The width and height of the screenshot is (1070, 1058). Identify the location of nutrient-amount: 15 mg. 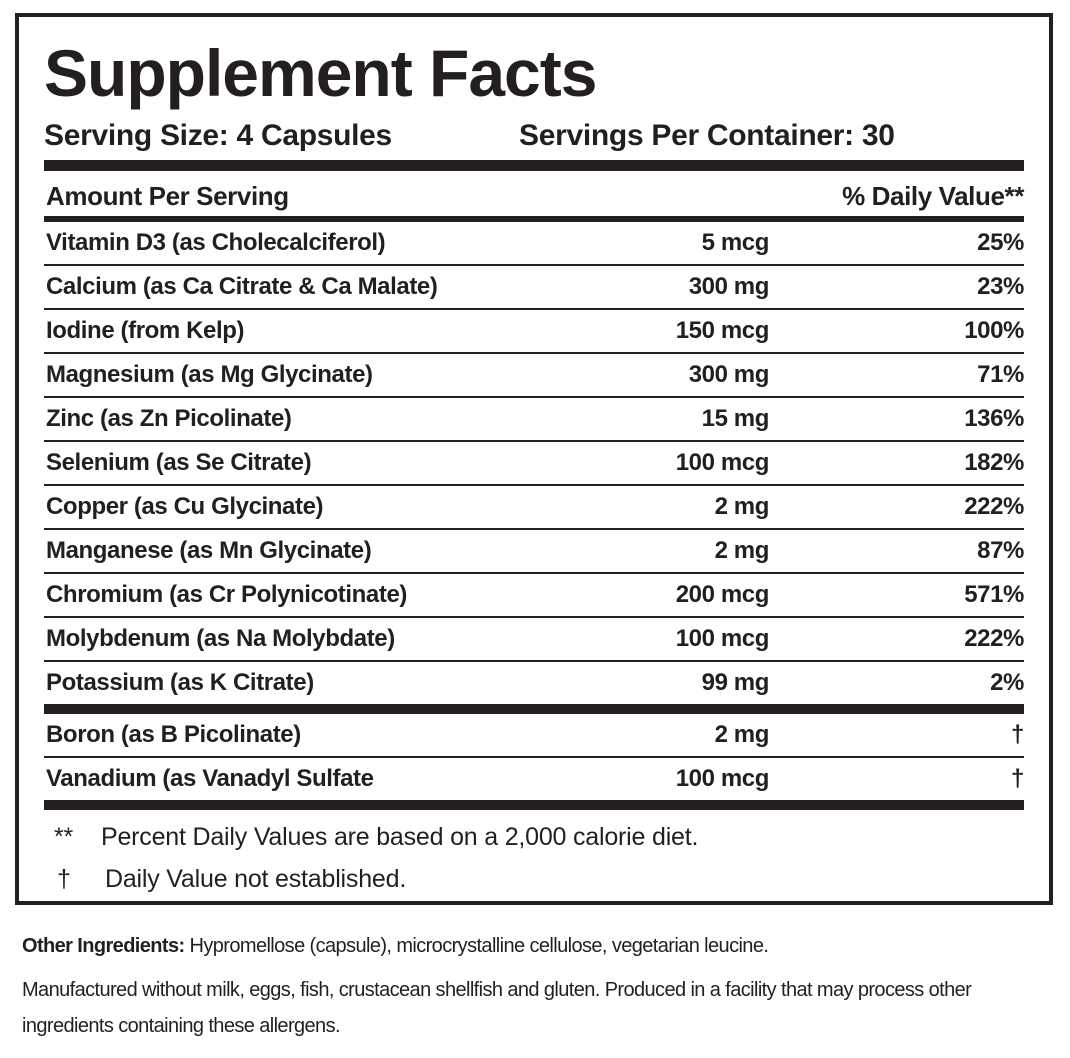
(735, 418).